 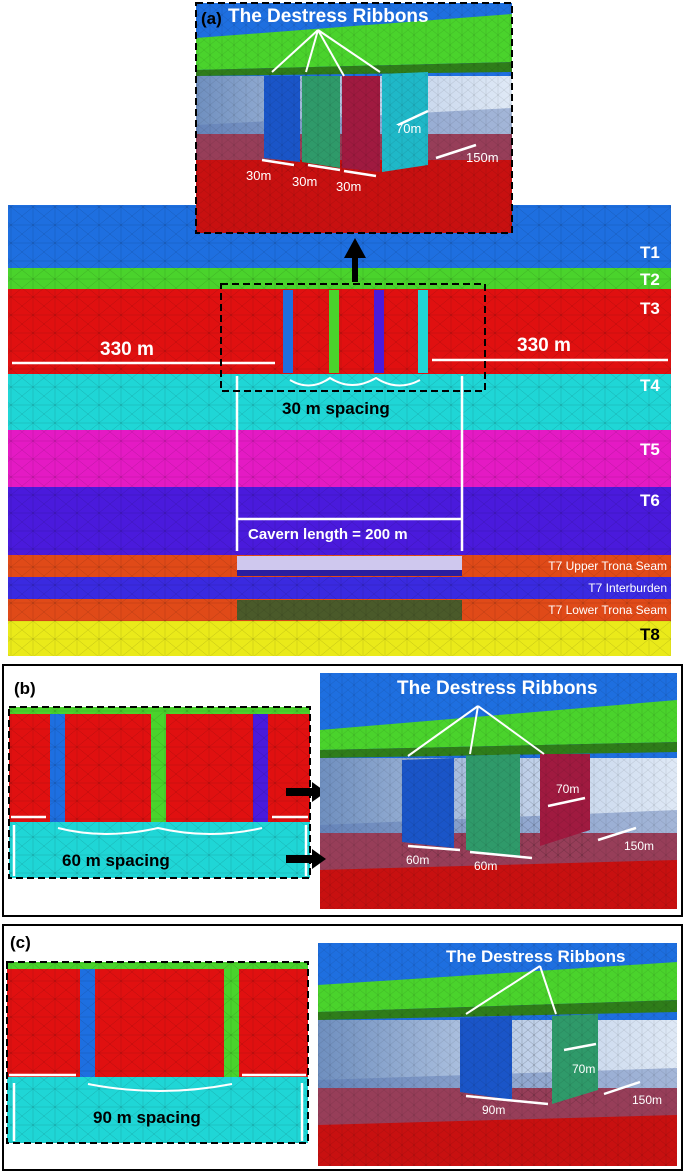 I want to click on panel-b-tag: (b), so click(x=25, y=688).